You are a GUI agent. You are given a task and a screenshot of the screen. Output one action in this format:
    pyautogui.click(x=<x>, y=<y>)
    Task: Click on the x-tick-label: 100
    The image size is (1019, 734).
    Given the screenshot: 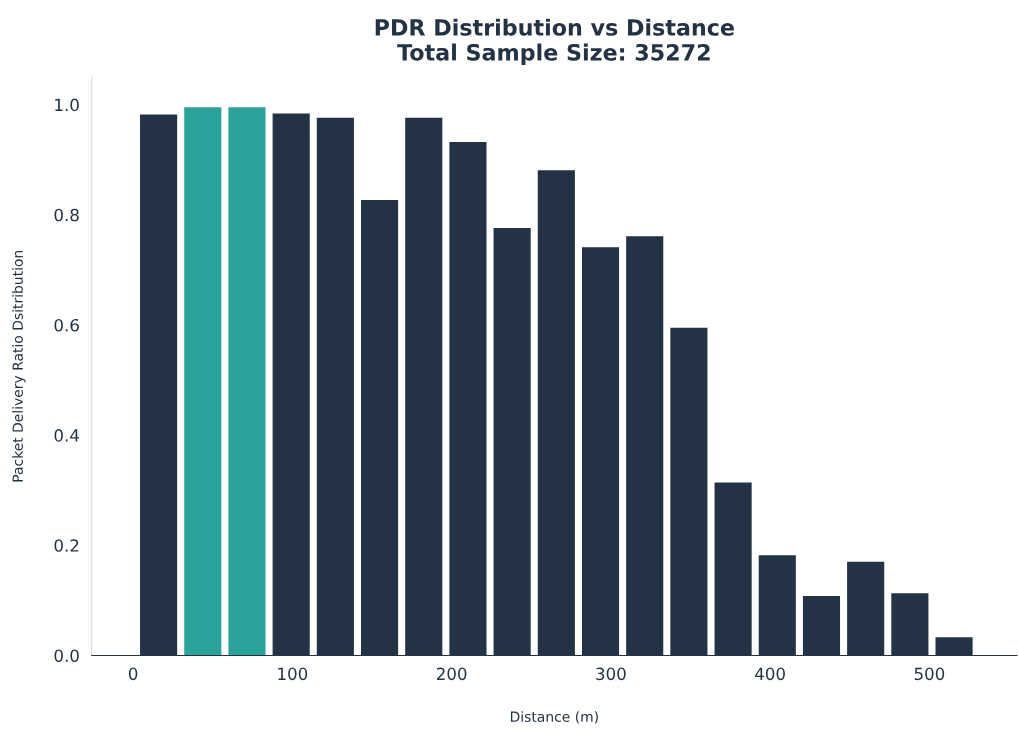 What is the action you would take?
    pyautogui.click(x=293, y=674)
    